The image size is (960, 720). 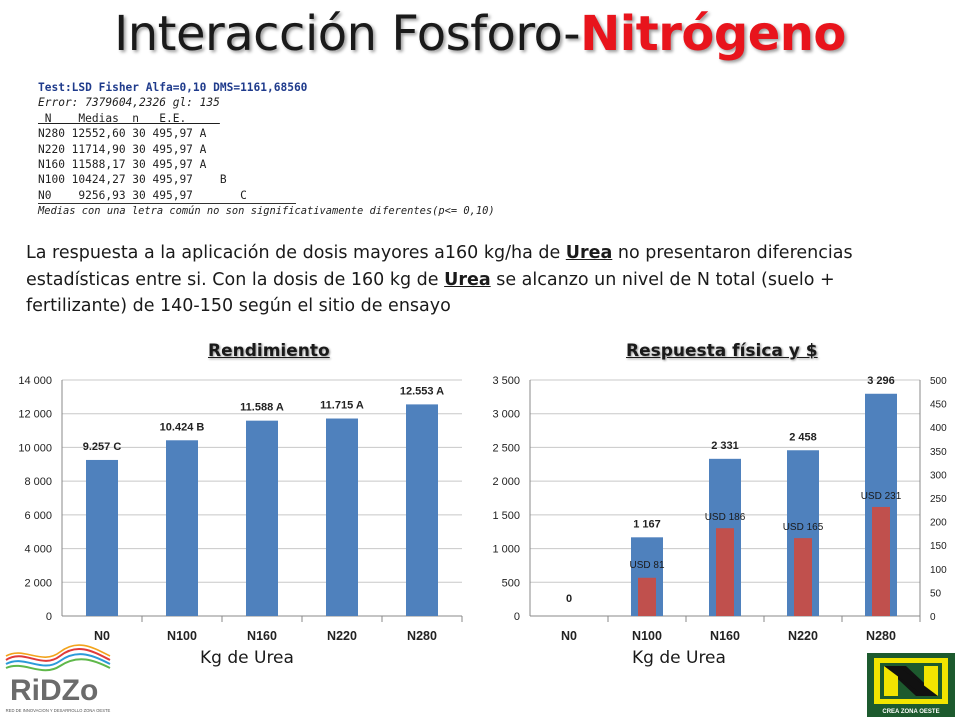 I want to click on stats-error: Error: 7379604,2326 gl: 135, so click(x=129, y=103).